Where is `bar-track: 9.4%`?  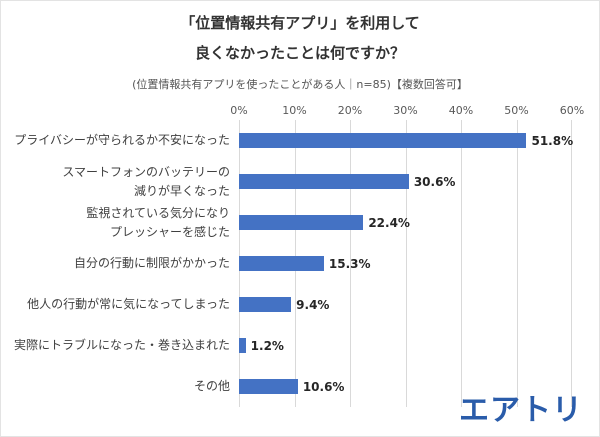 bar-track: 9.4% is located at coordinates (405, 304).